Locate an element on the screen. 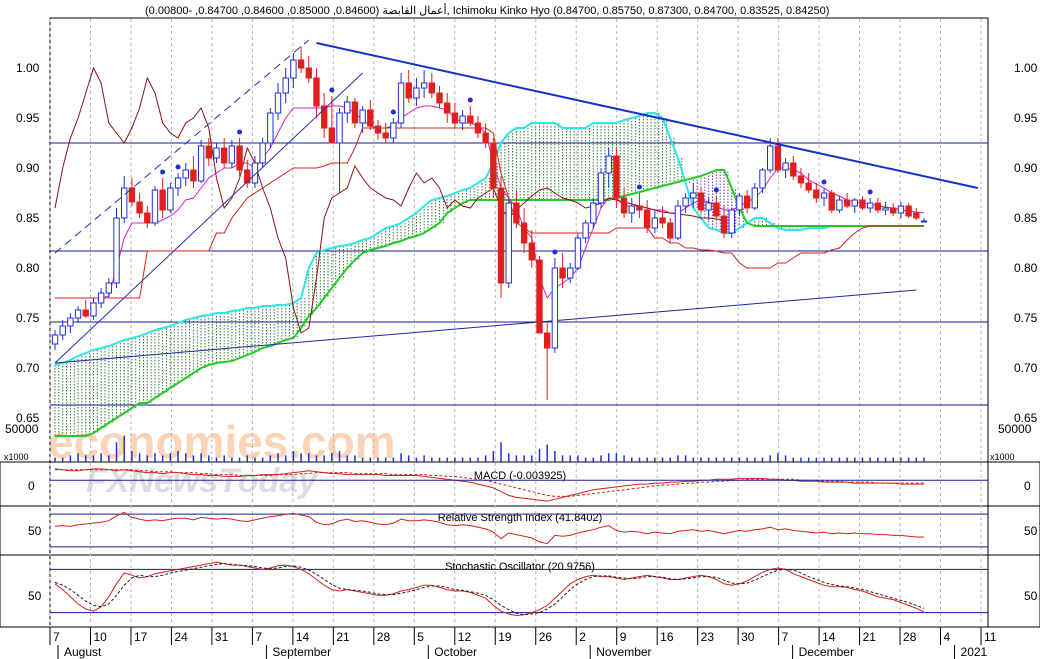 The width and height of the screenshot is (1040, 659). indicator-tick-left: 50 is located at coordinates (35, 596).